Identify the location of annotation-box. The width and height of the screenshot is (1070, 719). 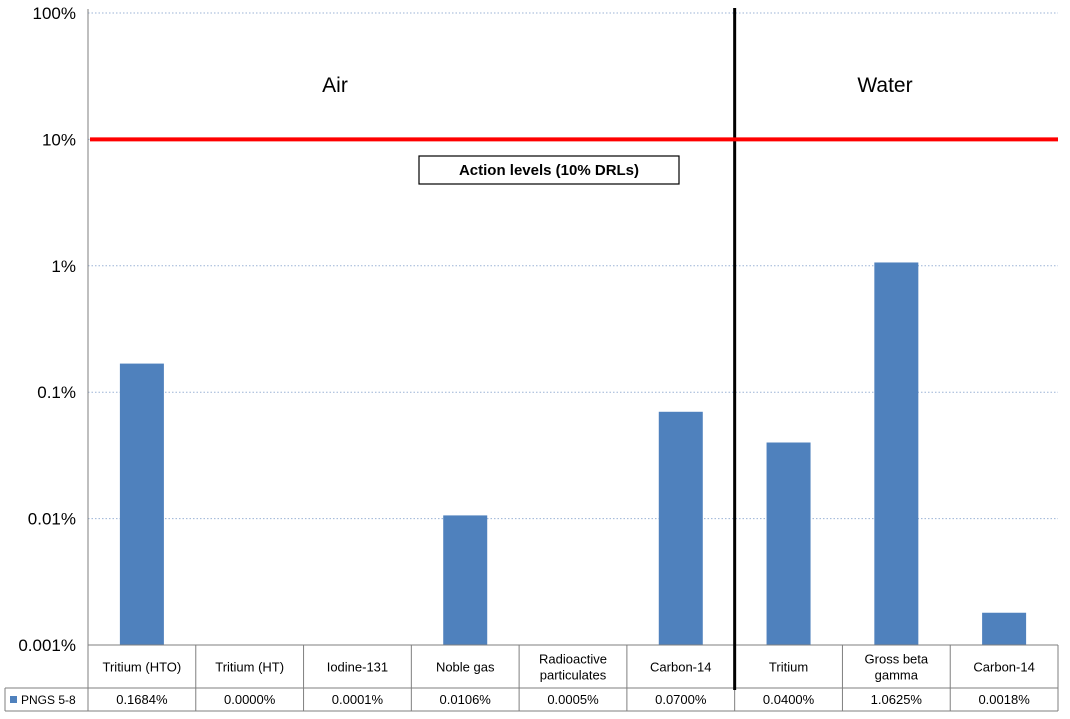
(549, 170).